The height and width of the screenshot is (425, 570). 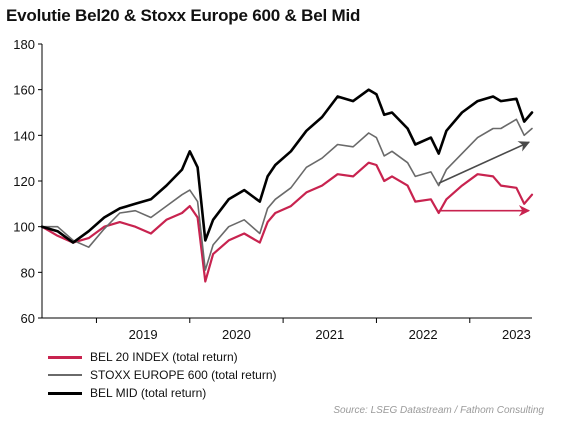 I want to click on legend-item-bel20: BEL 20 INDEX (total return), so click(x=162, y=357).